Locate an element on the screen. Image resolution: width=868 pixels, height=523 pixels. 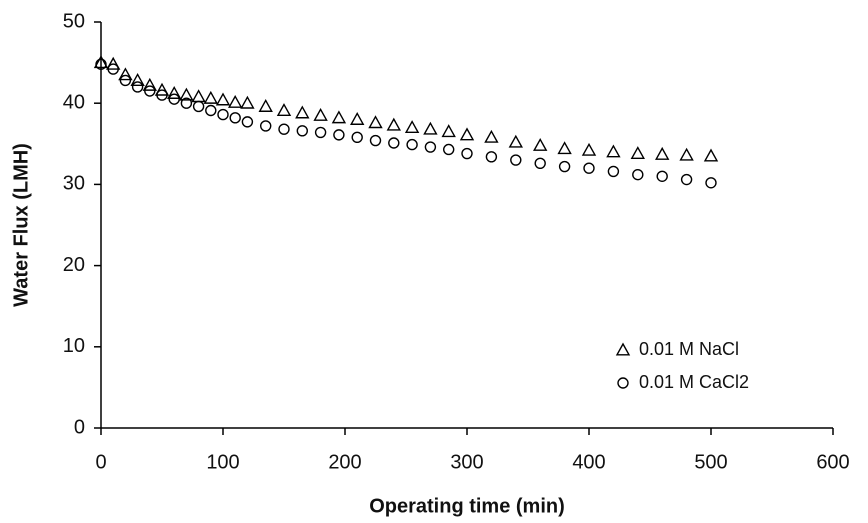
legend-text: 0.01 M CaCl2 is located at coordinates (694, 382).